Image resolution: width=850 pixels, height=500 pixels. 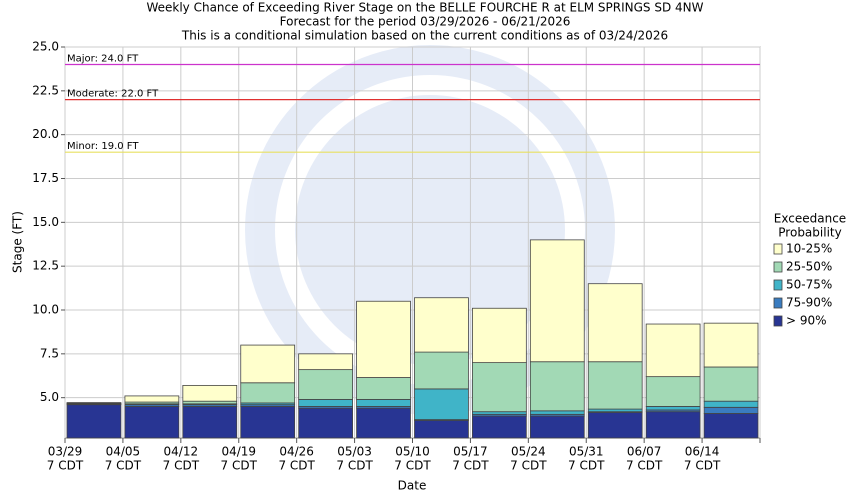 What do you see at coordinates (45, 222) in the screenshot?
I see `y-tick-label: 15.0` at bounding box center [45, 222].